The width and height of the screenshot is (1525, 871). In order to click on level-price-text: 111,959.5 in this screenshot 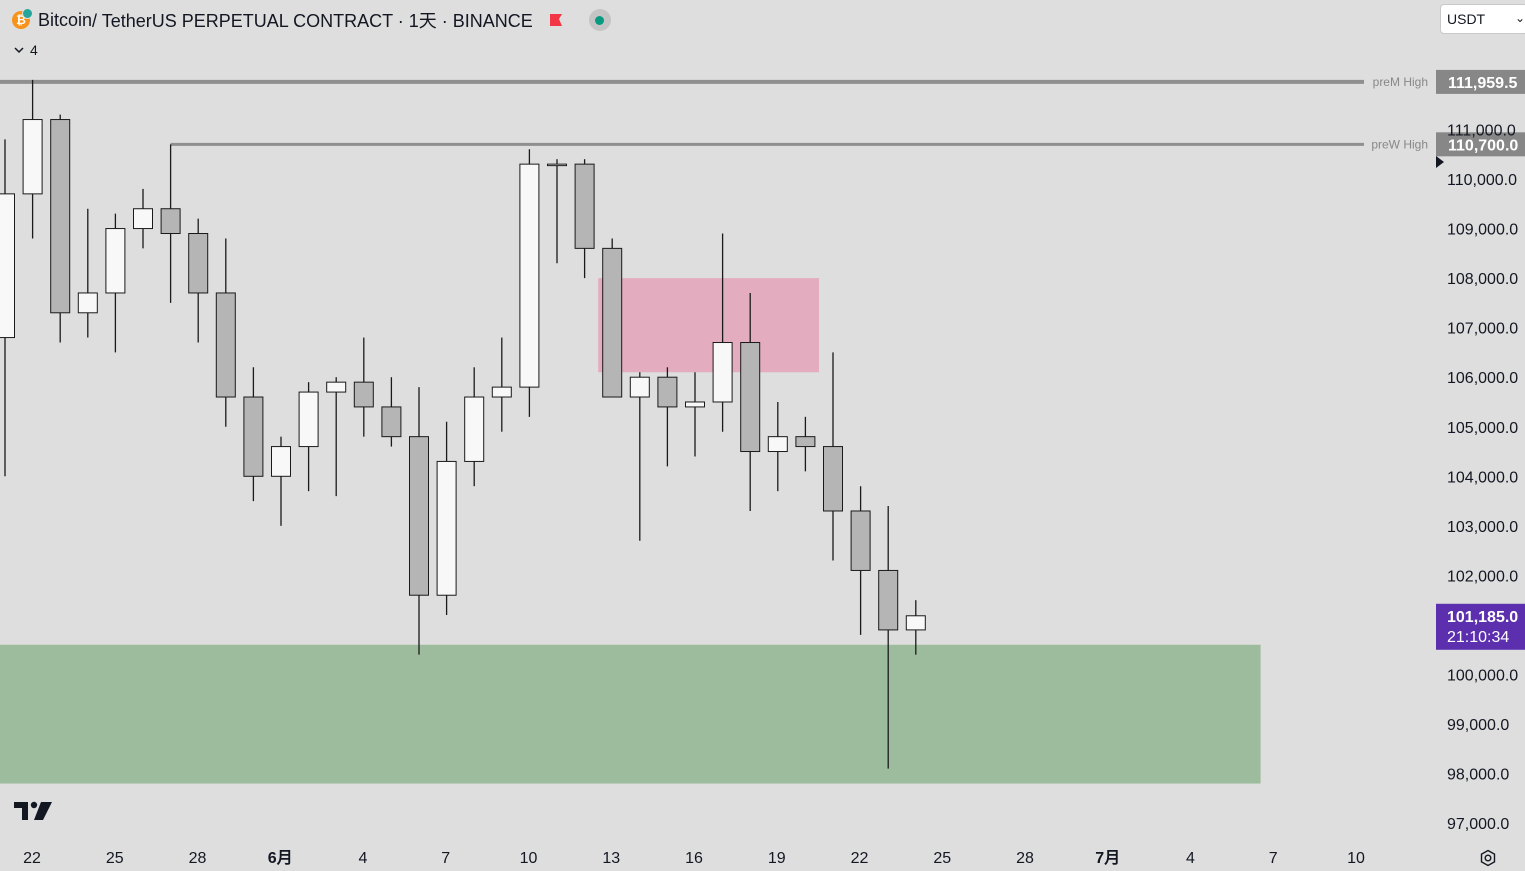, I will do `click(1483, 83)`.